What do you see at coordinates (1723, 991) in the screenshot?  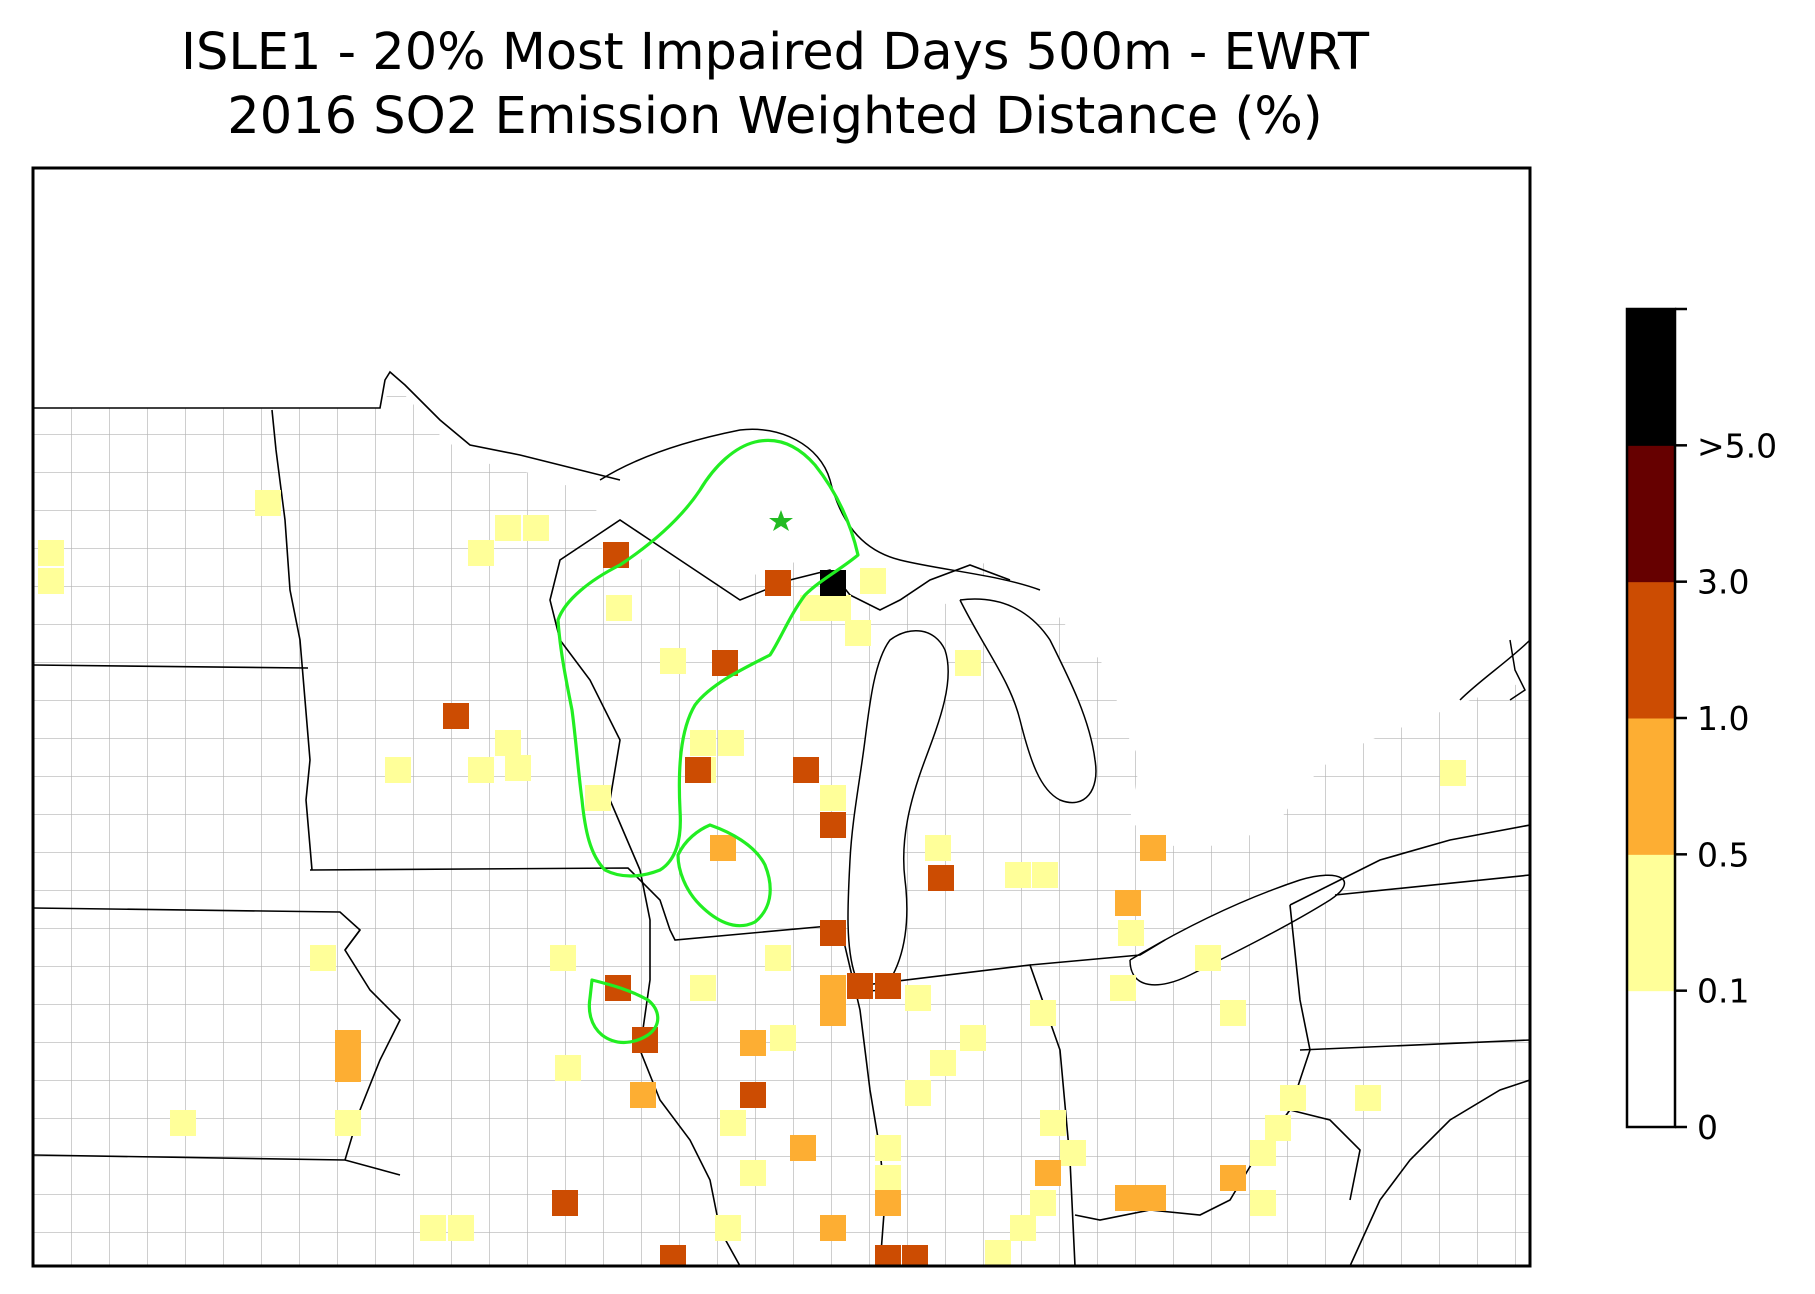 I see `colorbar-tick-label: 0.1` at bounding box center [1723, 991].